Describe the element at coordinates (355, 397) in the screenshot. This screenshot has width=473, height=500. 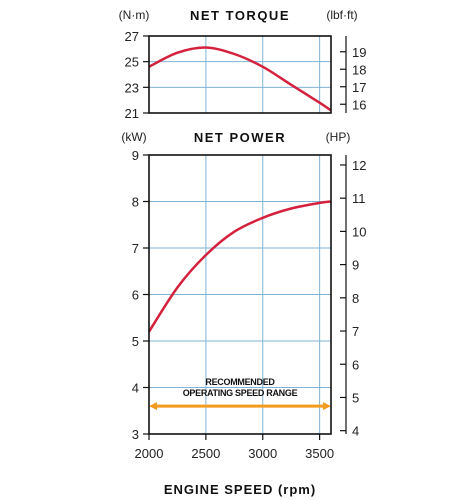
I see `right-tick-label: 5` at that location.